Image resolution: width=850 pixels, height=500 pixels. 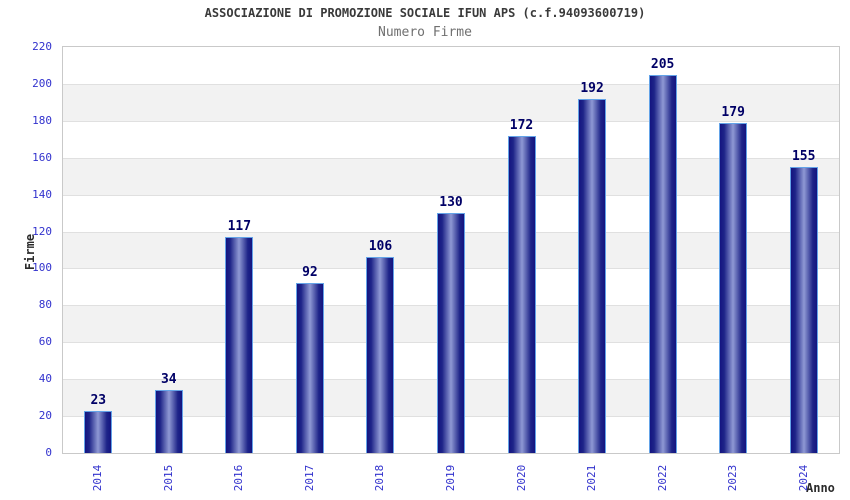 What do you see at coordinates (592, 478) in the screenshot?
I see `x-tick-label: 2021` at bounding box center [592, 478].